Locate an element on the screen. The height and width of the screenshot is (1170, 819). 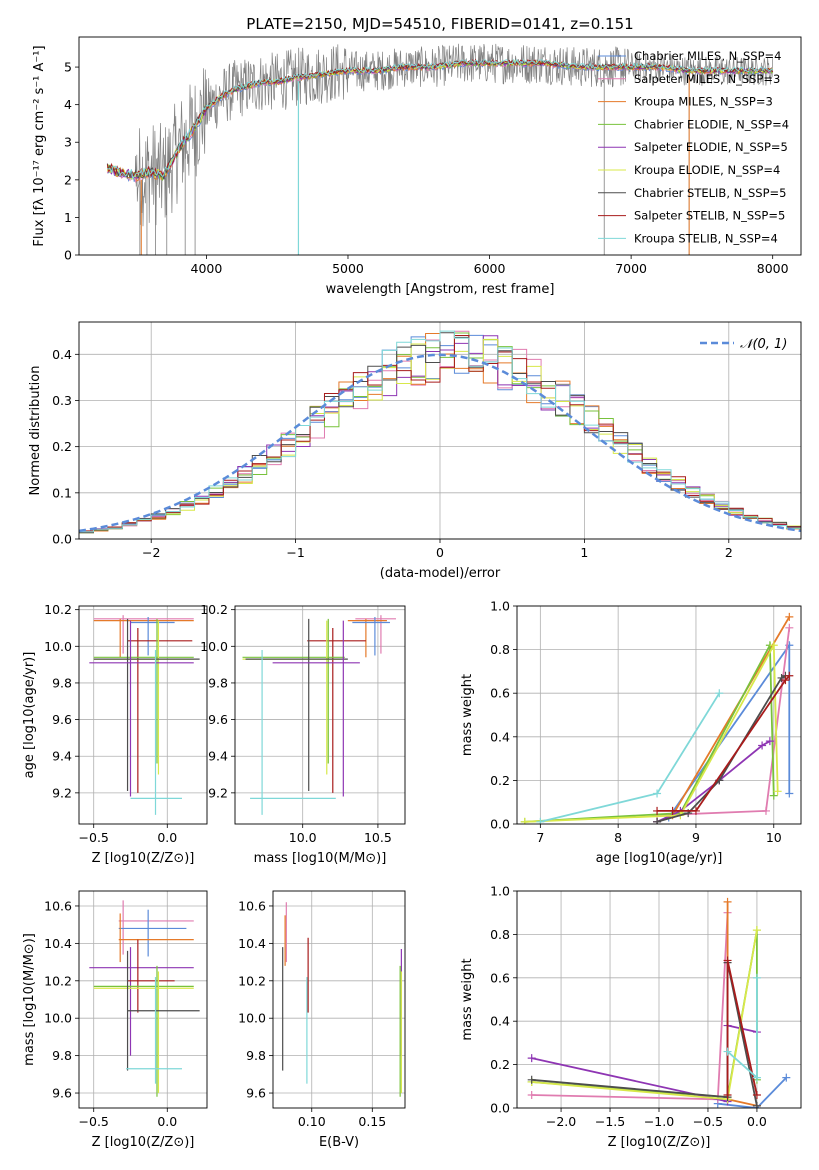
legend-entry: Kroupa ELODIE, N_SSP=4 is located at coordinates (707, 170).